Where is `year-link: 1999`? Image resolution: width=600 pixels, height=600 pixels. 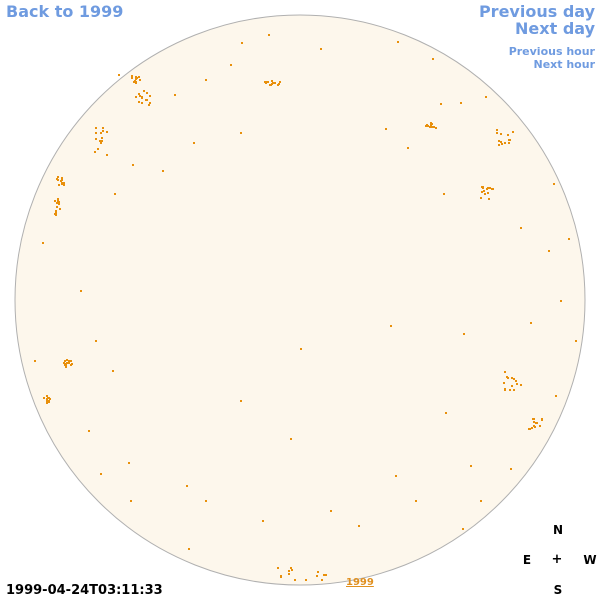
year-link: 1999 is located at coordinates (360, 582).